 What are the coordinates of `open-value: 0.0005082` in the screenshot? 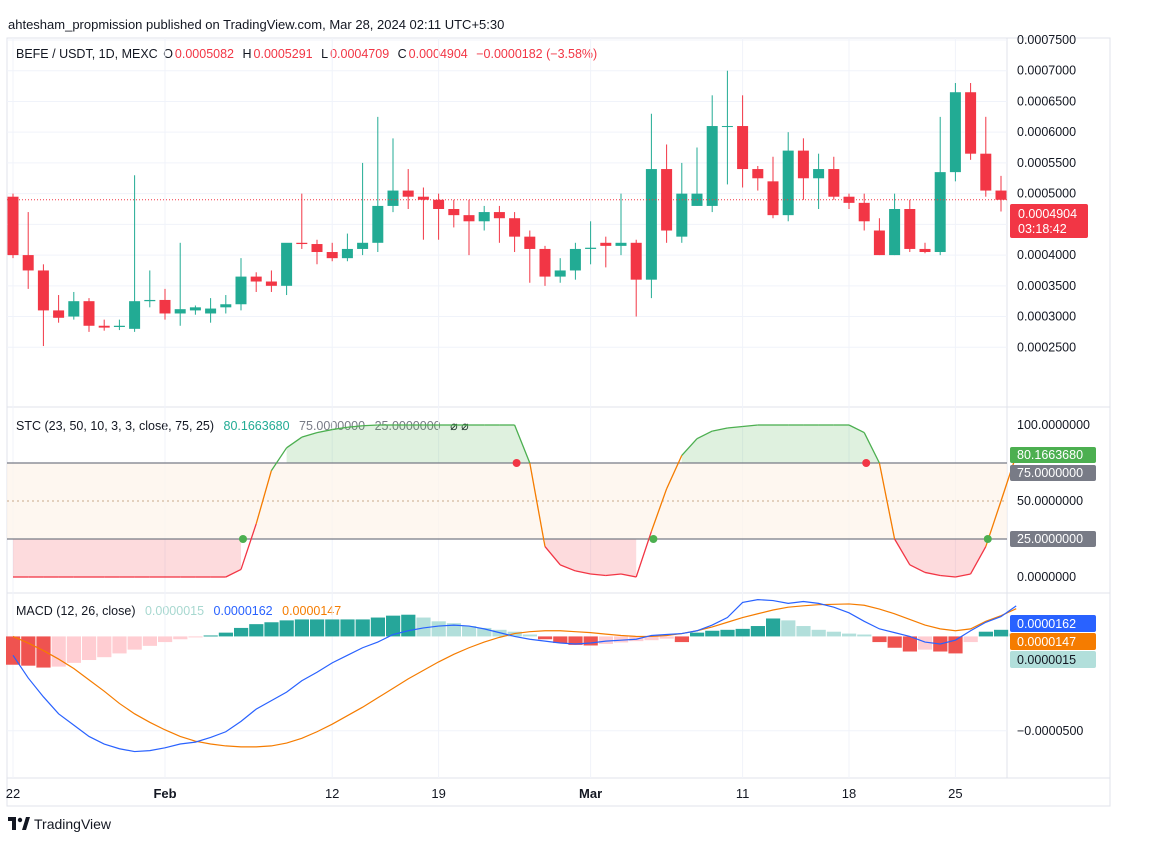 It's located at (204, 54).